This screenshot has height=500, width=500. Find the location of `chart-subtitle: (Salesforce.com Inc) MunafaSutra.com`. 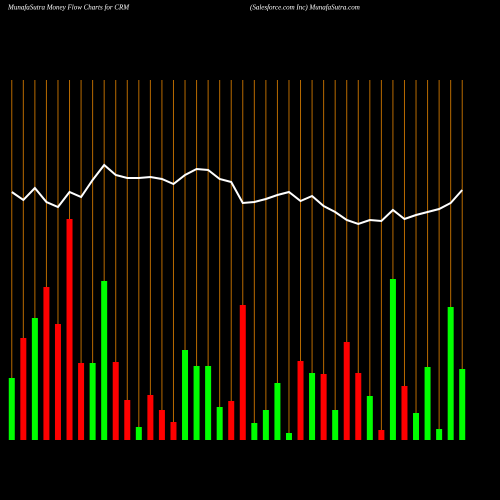

chart-subtitle: (Salesforce.com Inc) MunafaSutra.com is located at coordinates (305, 8).